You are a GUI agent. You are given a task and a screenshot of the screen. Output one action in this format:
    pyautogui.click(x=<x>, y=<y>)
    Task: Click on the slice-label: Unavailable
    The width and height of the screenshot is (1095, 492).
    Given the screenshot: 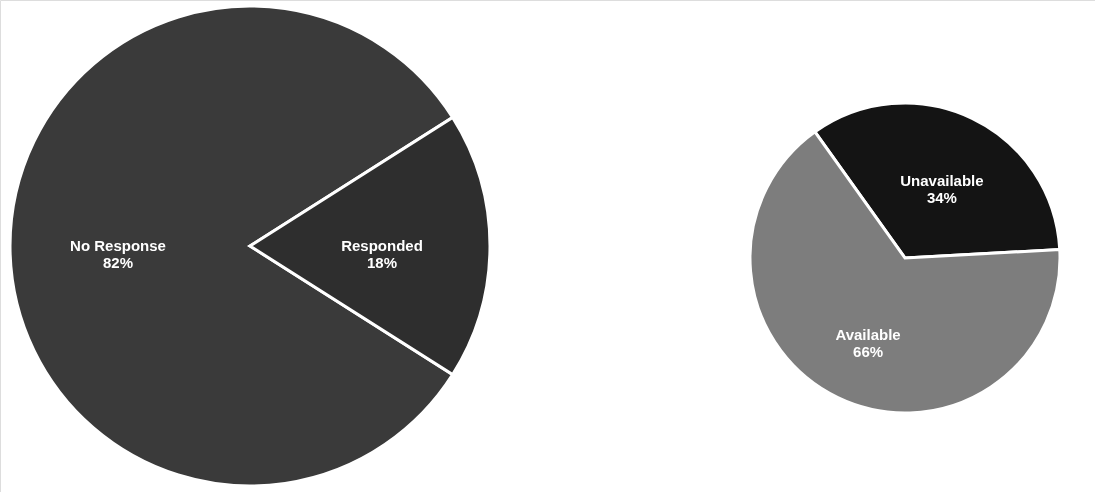 What is the action you would take?
    pyautogui.click(x=942, y=181)
    